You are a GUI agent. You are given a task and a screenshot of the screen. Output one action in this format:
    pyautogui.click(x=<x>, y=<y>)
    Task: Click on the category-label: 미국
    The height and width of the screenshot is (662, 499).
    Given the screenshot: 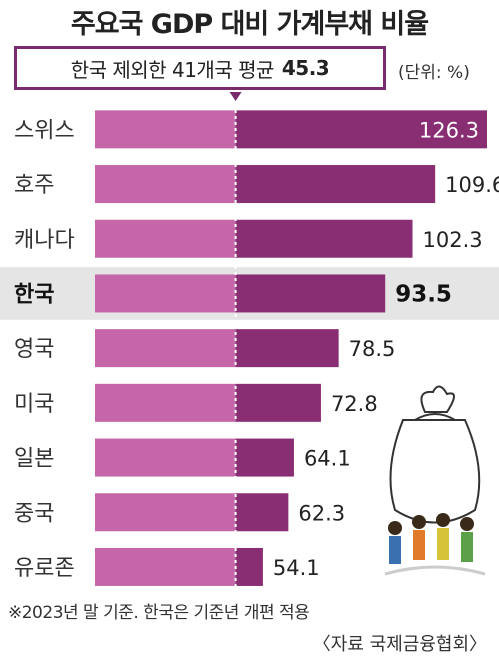 What is the action you would take?
    pyautogui.click(x=34, y=404)
    